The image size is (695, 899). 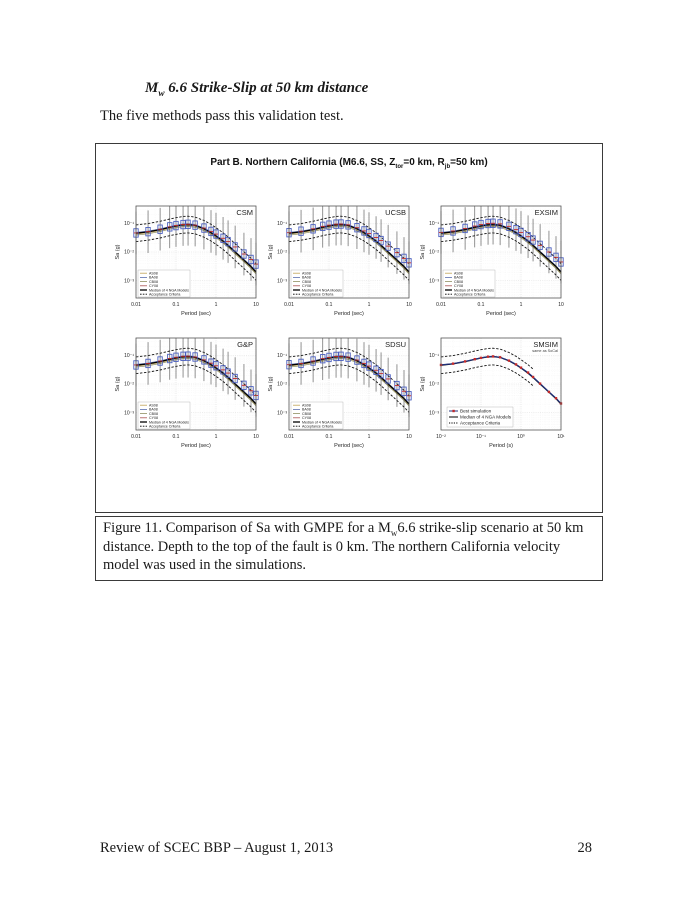 I want to click on figure-title-sub-ztor: tor, so click(x=399, y=167).